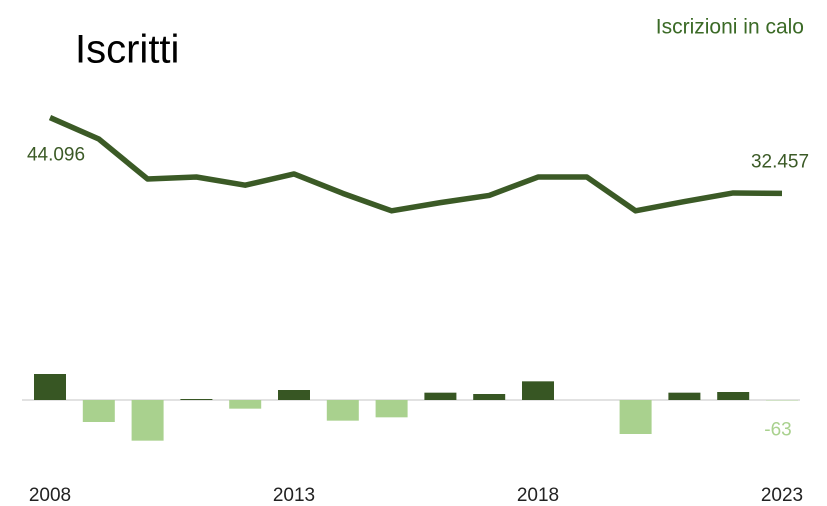  What do you see at coordinates (127, 50) in the screenshot?
I see `chart-title: Iscritti` at bounding box center [127, 50].